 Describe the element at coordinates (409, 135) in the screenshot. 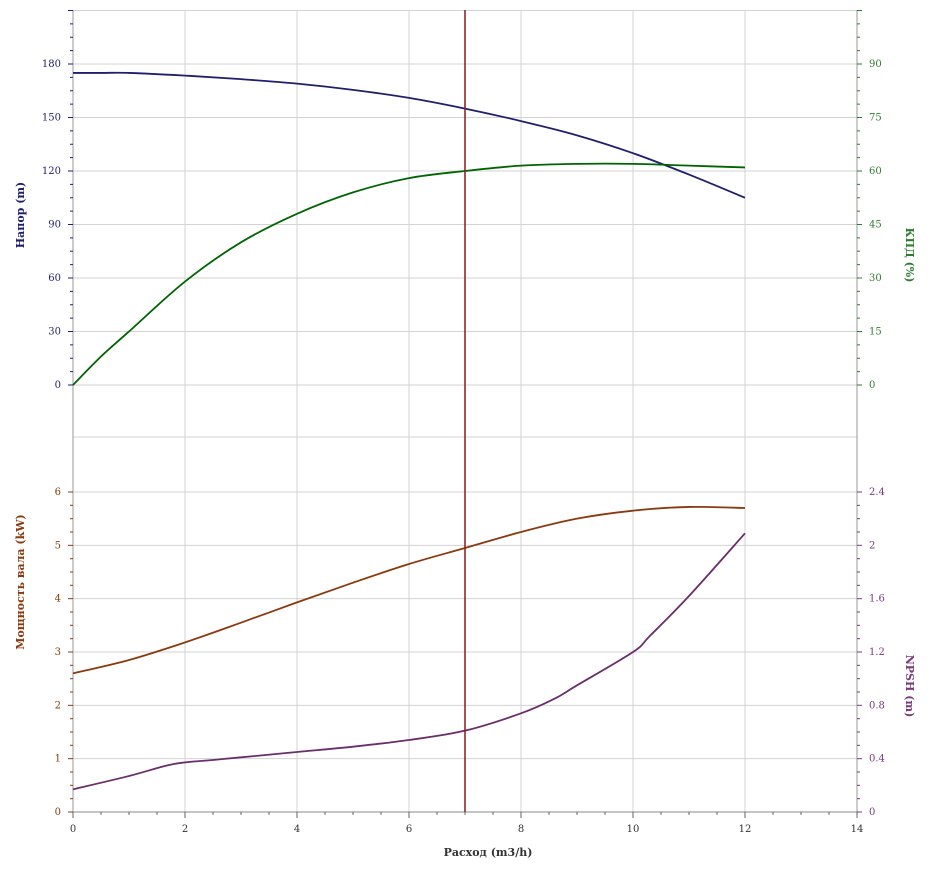

I see `head-curve` at that location.